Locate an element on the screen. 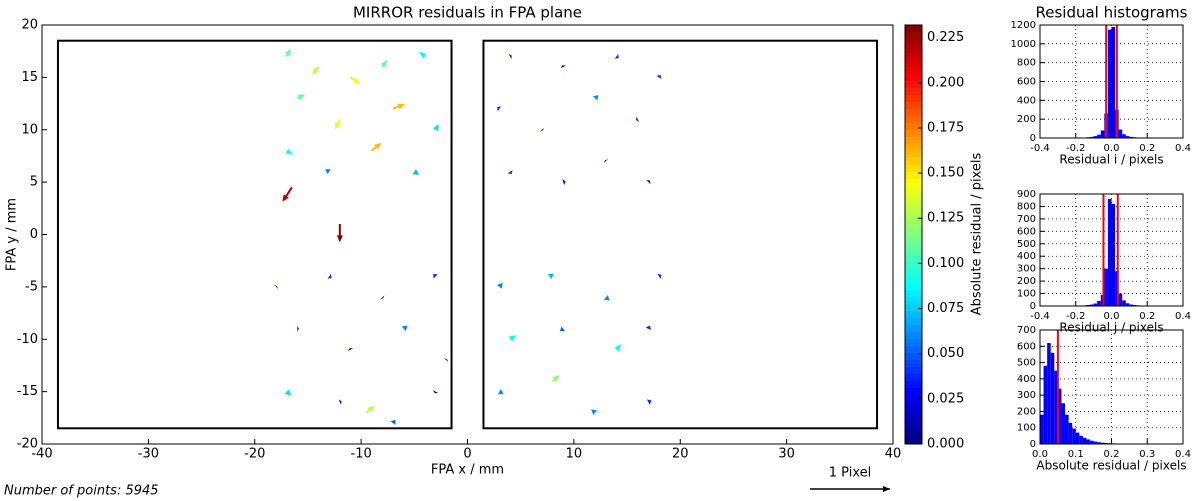  colorbar-tick-label: 0.100 is located at coordinates (945, 263).